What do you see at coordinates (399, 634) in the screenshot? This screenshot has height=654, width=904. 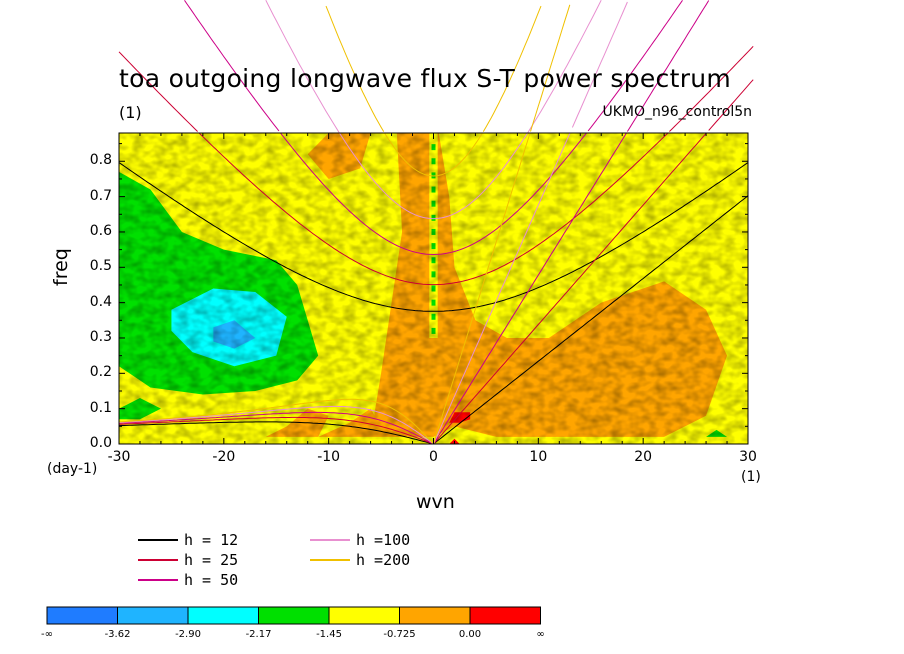 I see `colorbar-label: -0.725` at bounding box center [399, 634].